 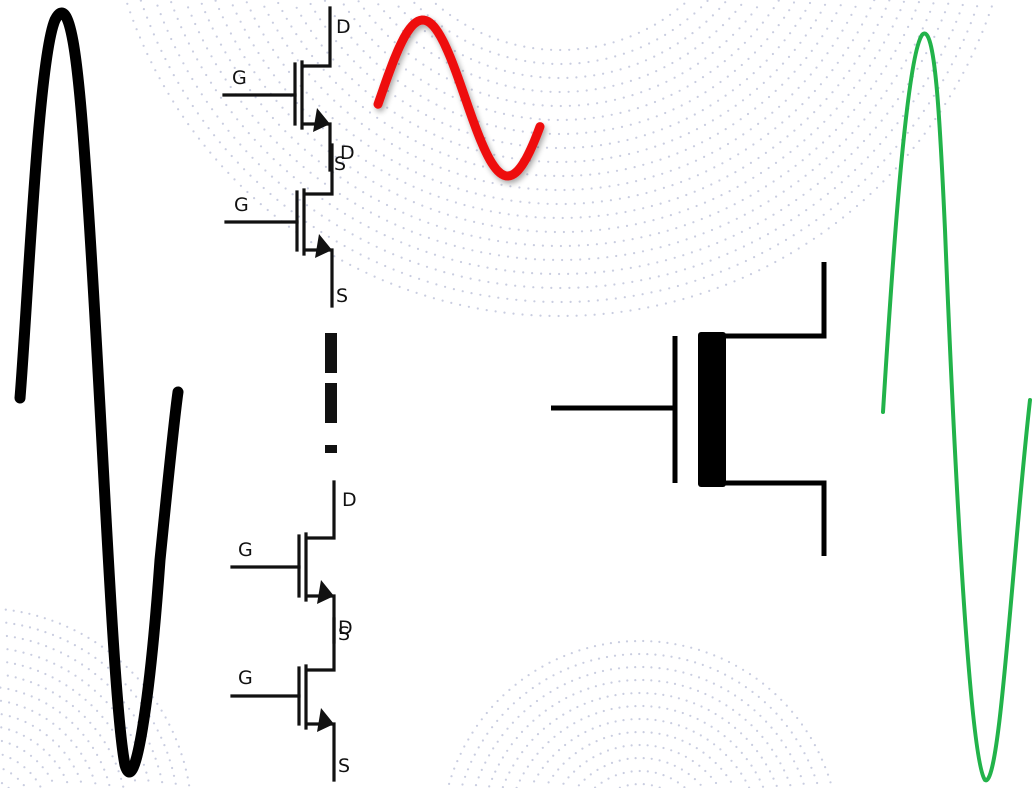 What do you see at coordinates (956, 407) in the screenshot?
I see `green-sine-wave-icon` at bounding box center [956, 407].